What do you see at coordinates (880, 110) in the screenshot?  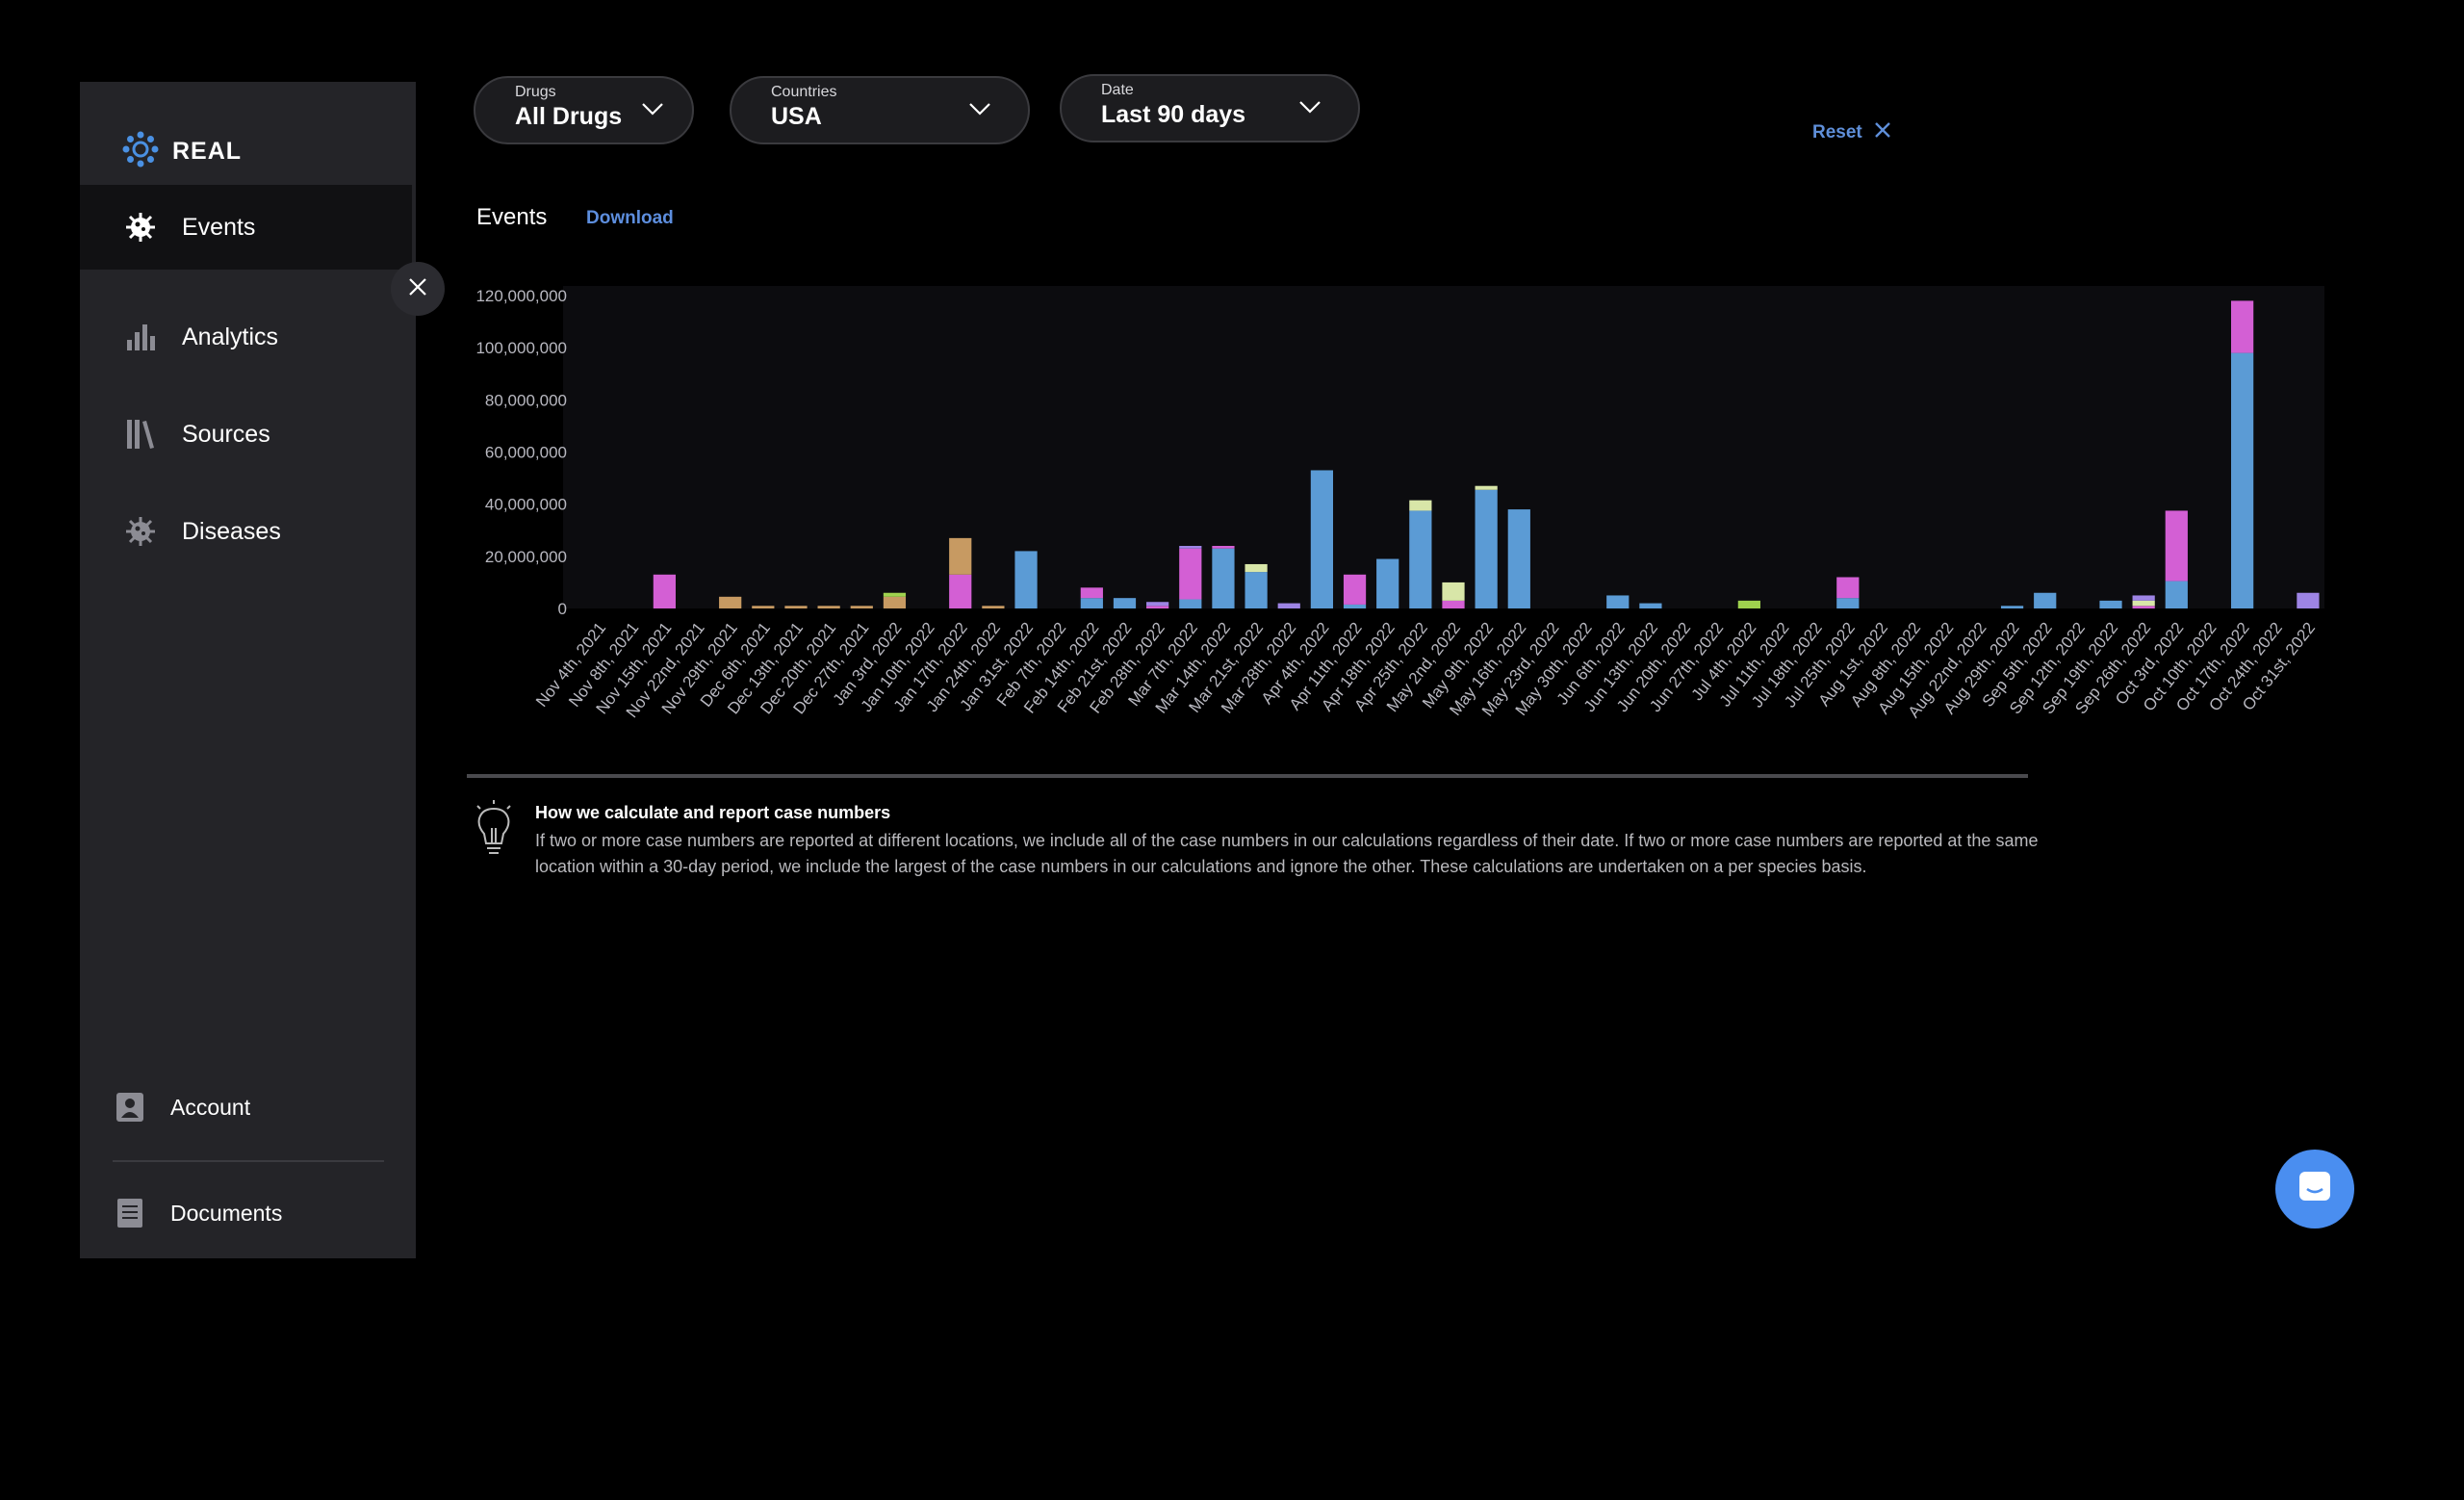 I see `countries-filter: Countries USA` at bounding box center [880, 110].